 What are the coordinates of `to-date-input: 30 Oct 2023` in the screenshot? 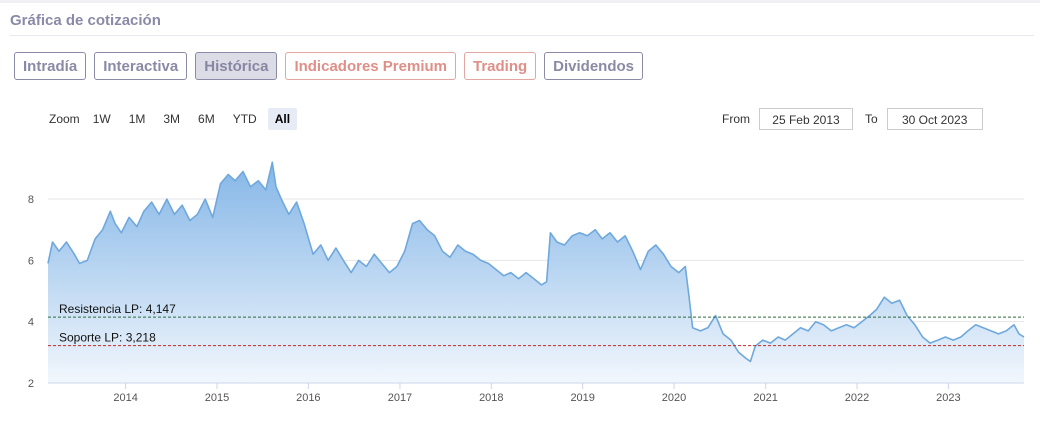 It's located at (934, 119).